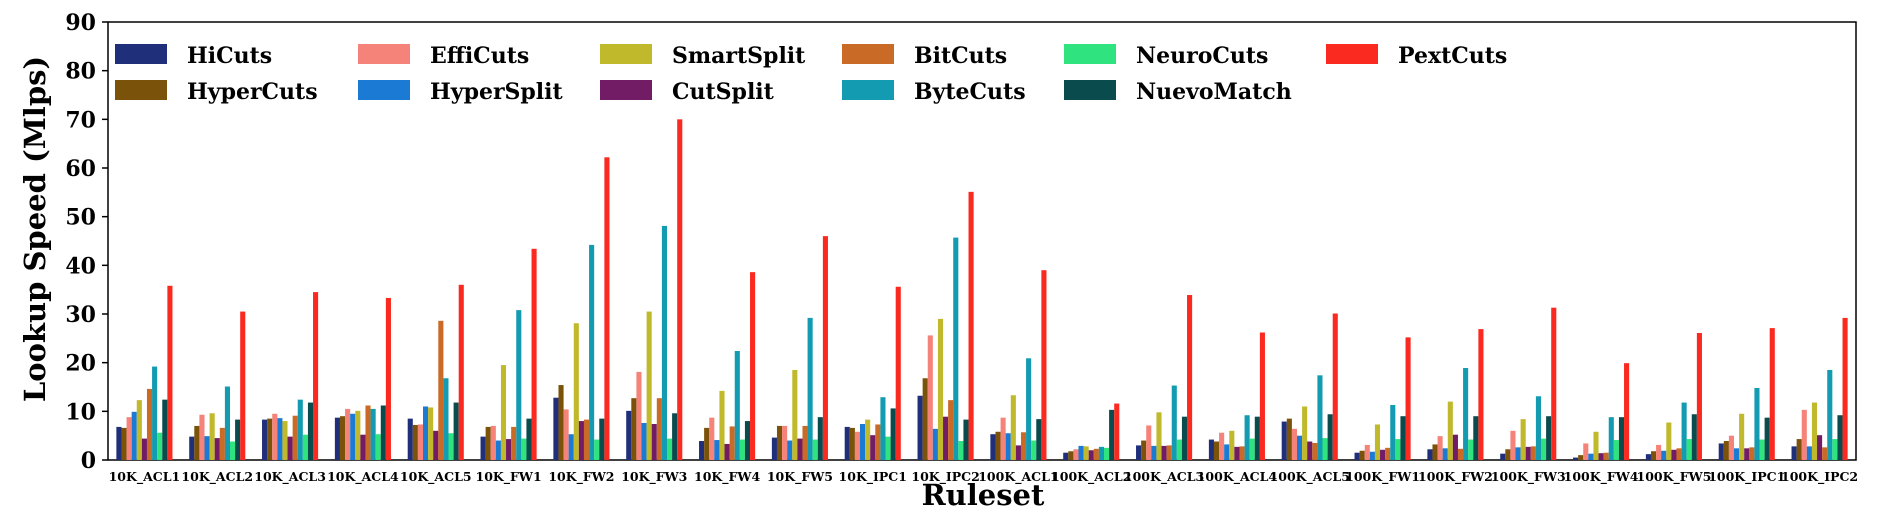 The height and width of the screenshot is (513, 1890). Describe the element at coordinates (436, 477) in the screenshot. I see `x-tick-label: 10K_ACL5` at that location.